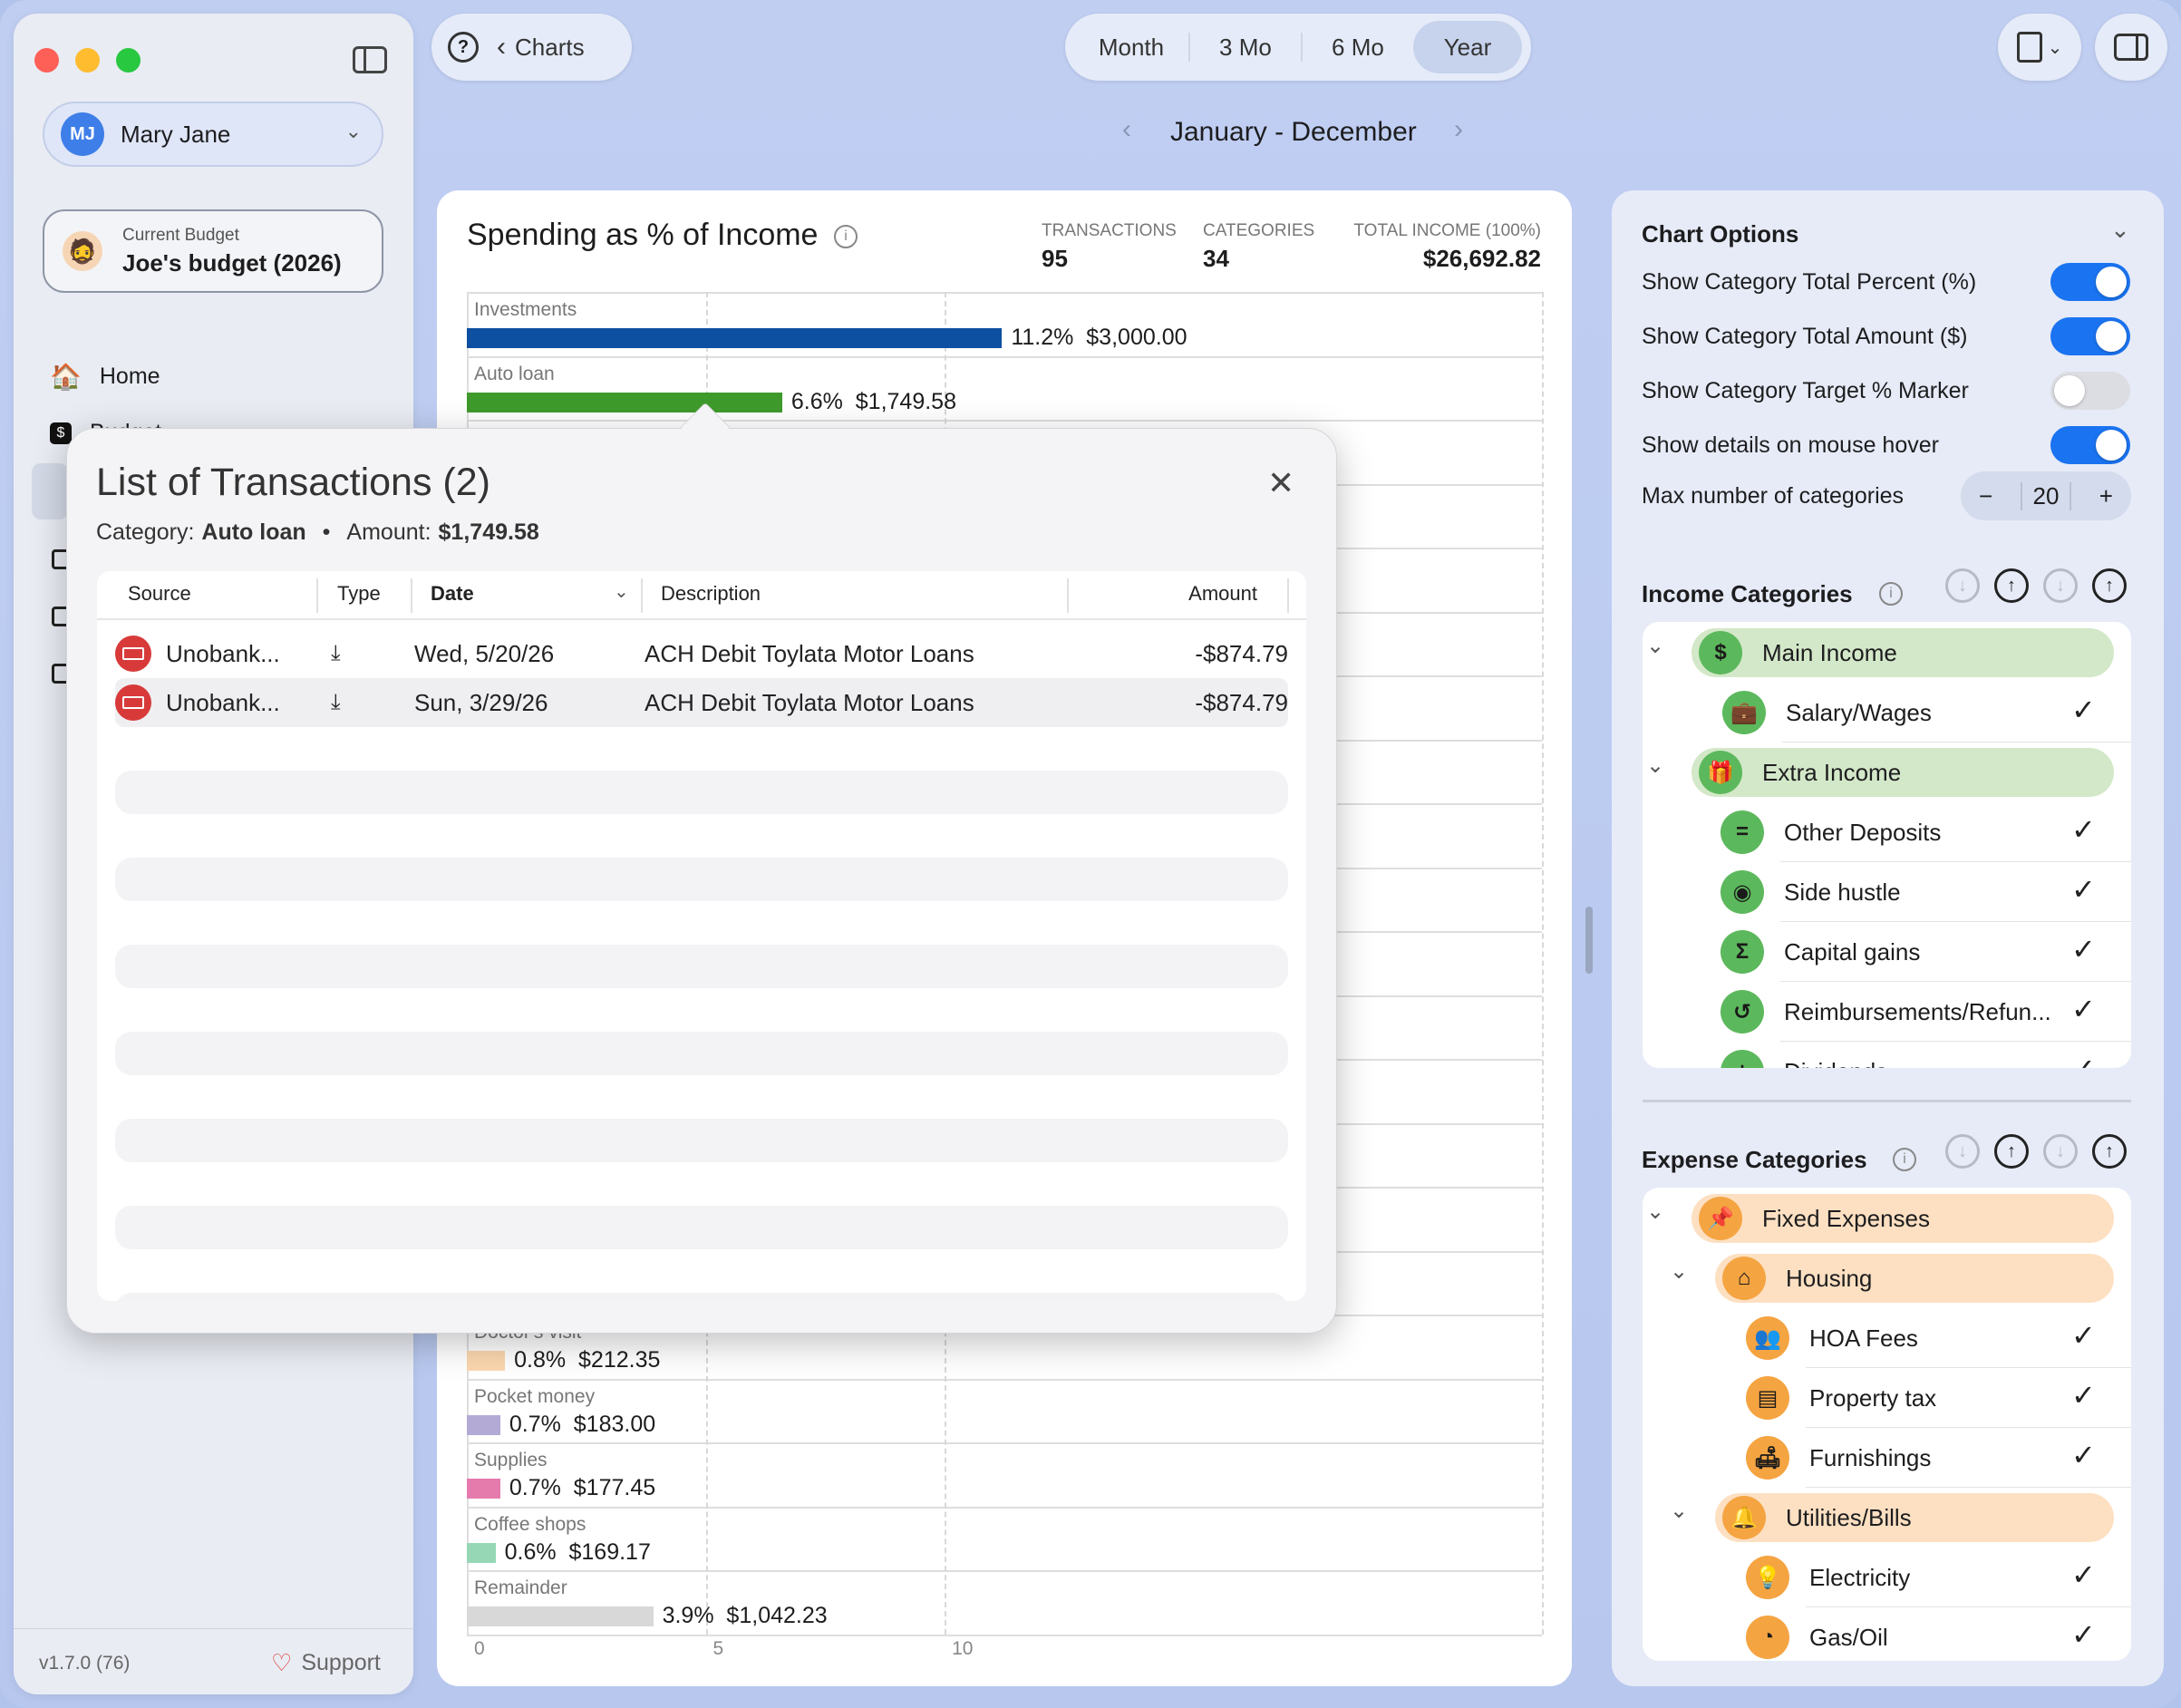 This screenshot has width=2181, height=1708. What do you see at coordinates (1223, 593) in the screenshot?
I see `column-amount: Amount` at bounding box center [1223, 593].